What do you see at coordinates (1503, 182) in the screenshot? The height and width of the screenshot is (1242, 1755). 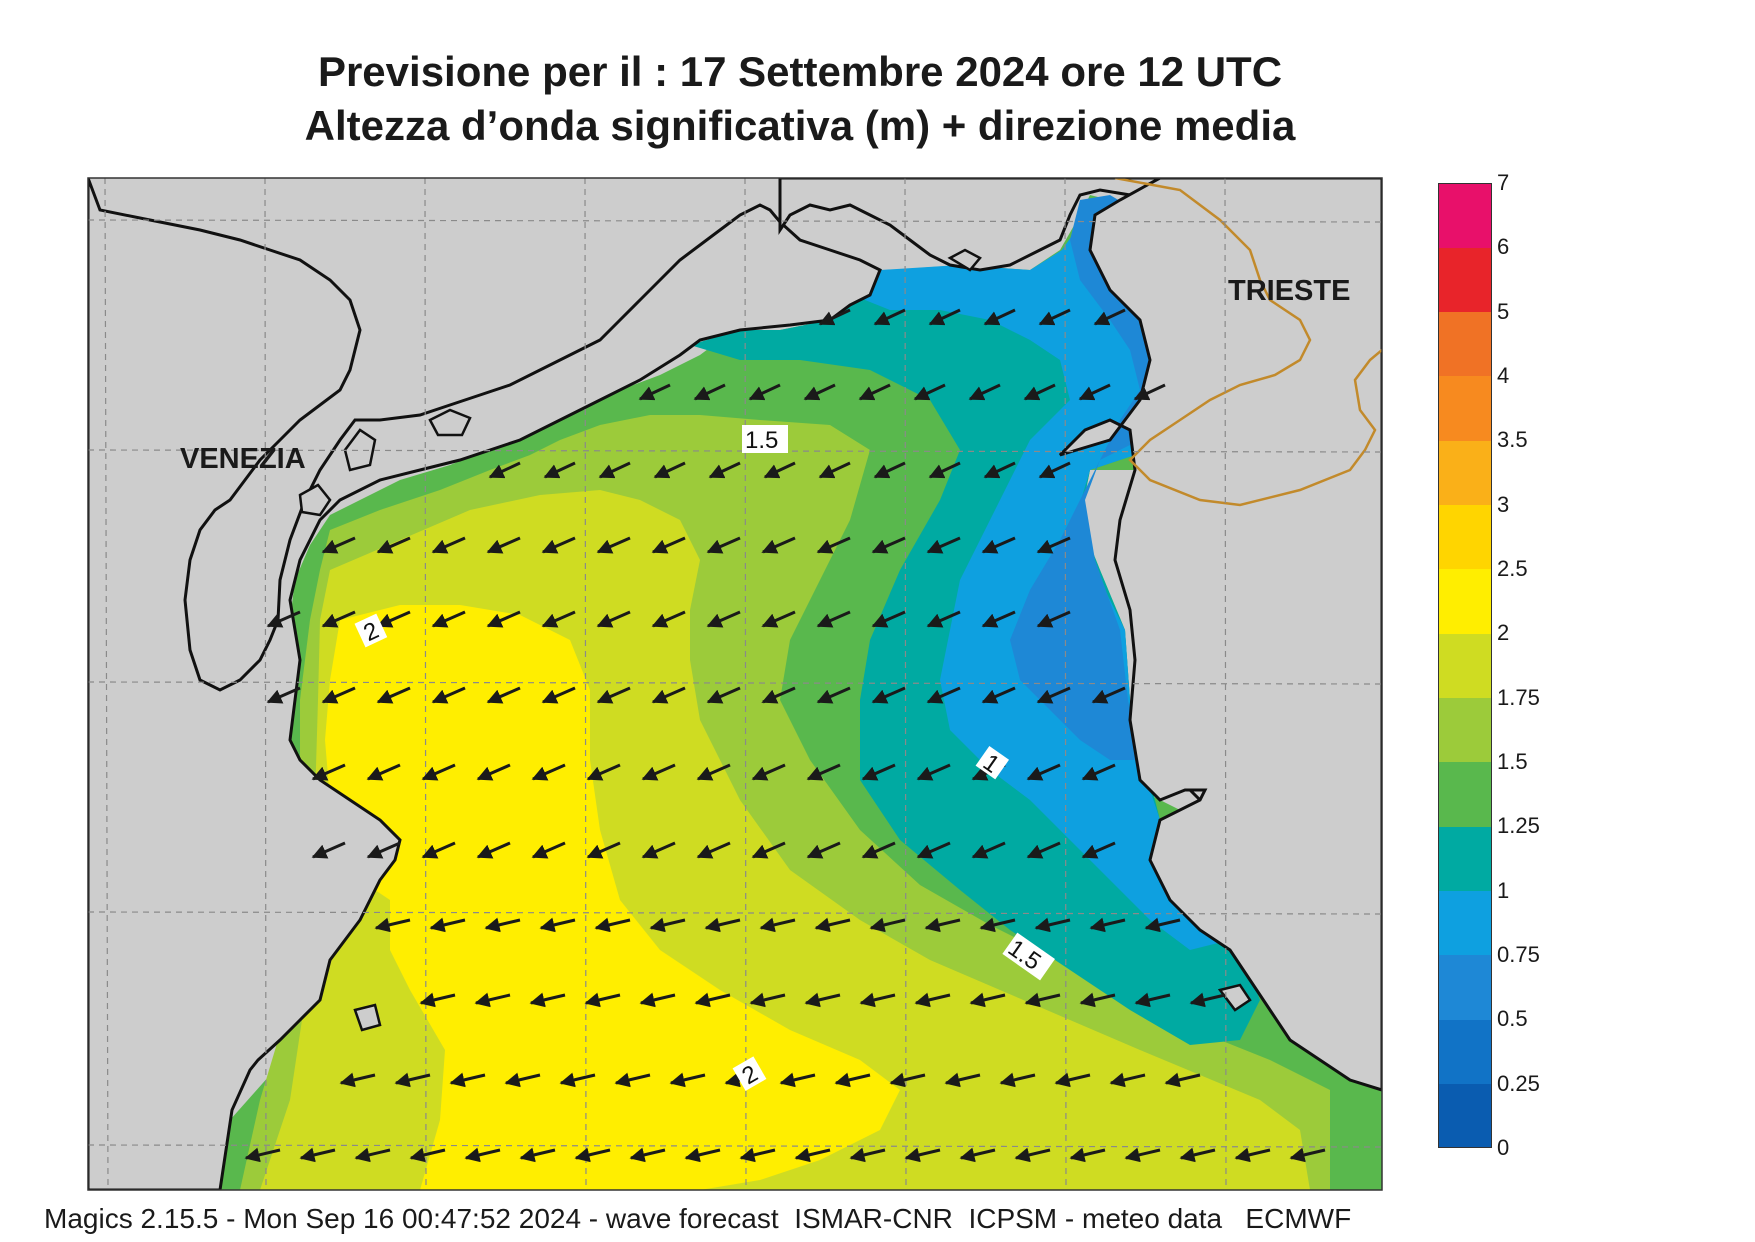 I see `legend-label: 7` at bounding box center [1503, 182].